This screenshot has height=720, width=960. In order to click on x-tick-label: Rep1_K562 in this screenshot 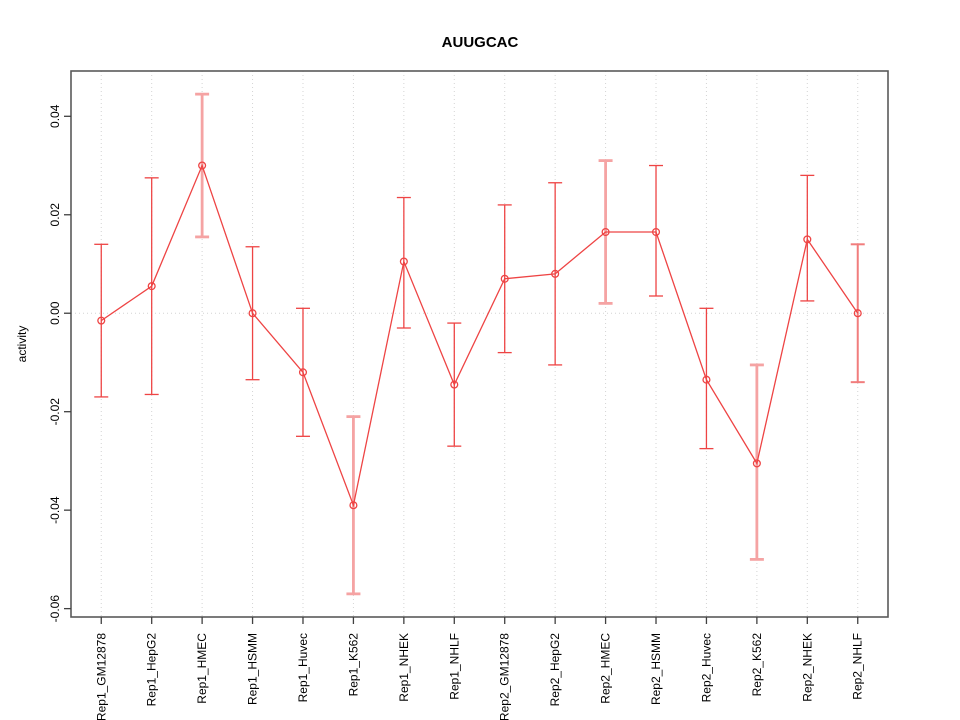, I will do `click(353, 665)`.